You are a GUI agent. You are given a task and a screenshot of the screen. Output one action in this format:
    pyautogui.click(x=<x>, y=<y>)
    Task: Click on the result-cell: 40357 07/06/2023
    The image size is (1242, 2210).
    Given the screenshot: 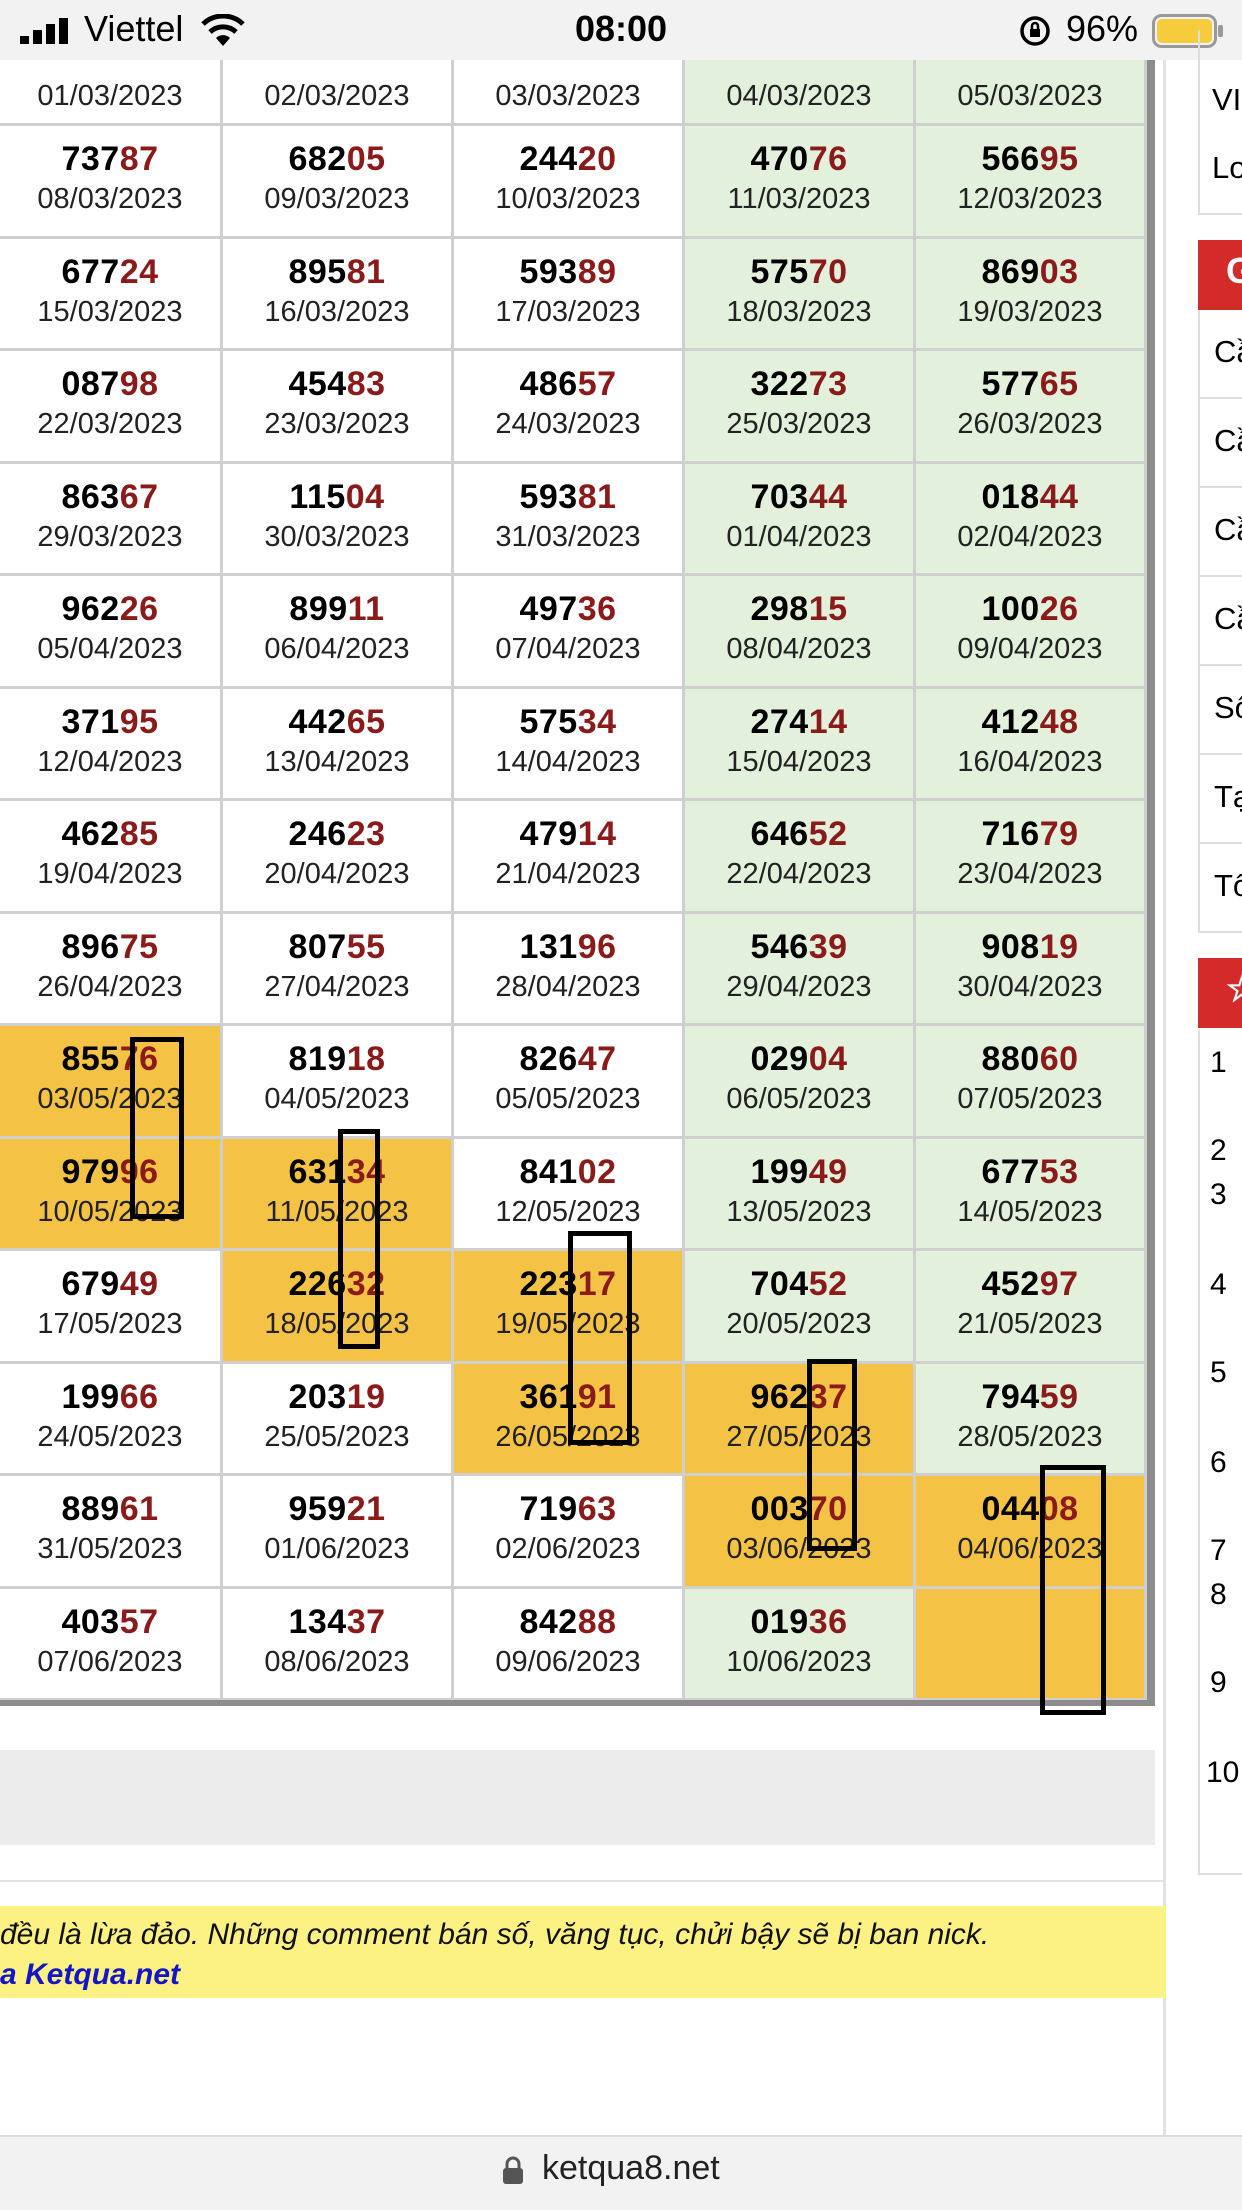 What is the action you would take?
    pyautogui.click(x=111, y=1644)
    